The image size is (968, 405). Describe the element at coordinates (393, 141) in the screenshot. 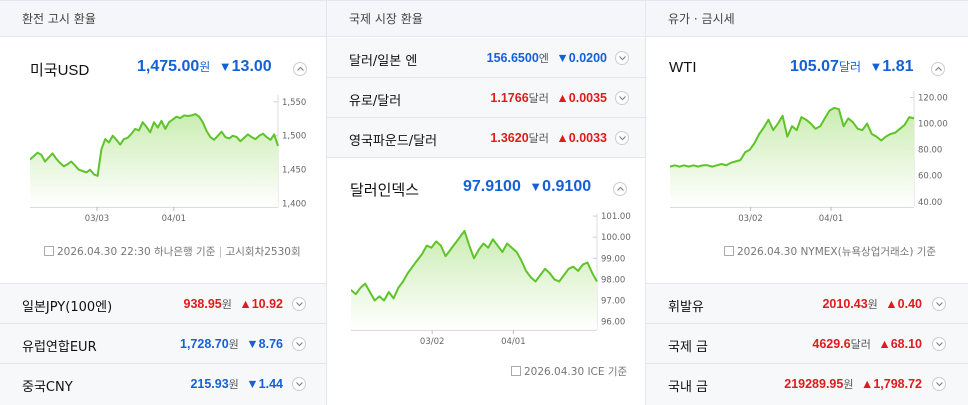

I see `fx-name: 영국파운드/달러` at that location.